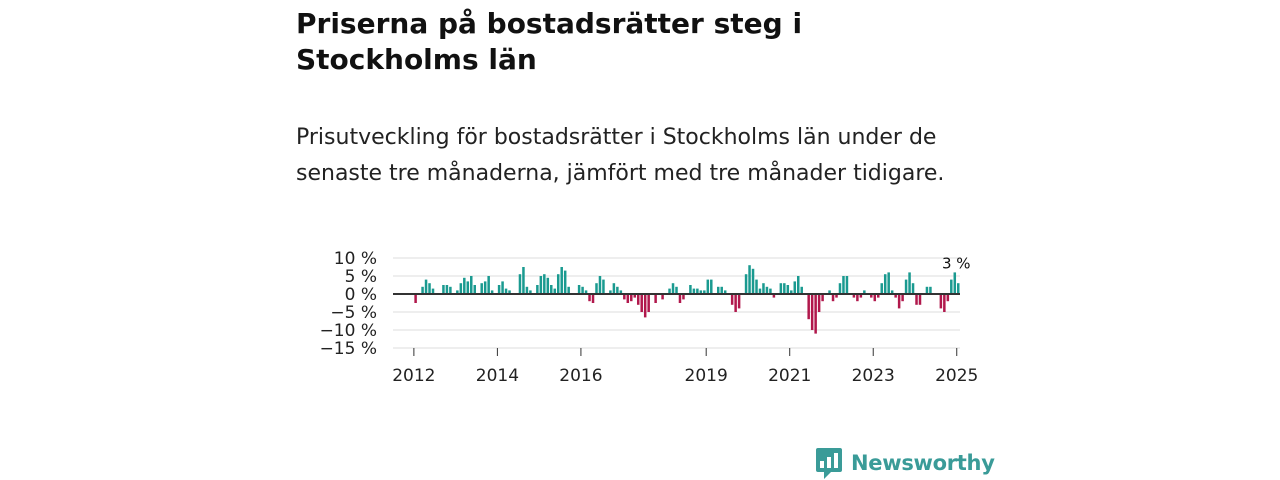 This screenshot has width=1280, height=480. Describe the element at coordinates (706, 376) in the screenshot. I see `x-tick-label: 2019` at that location.